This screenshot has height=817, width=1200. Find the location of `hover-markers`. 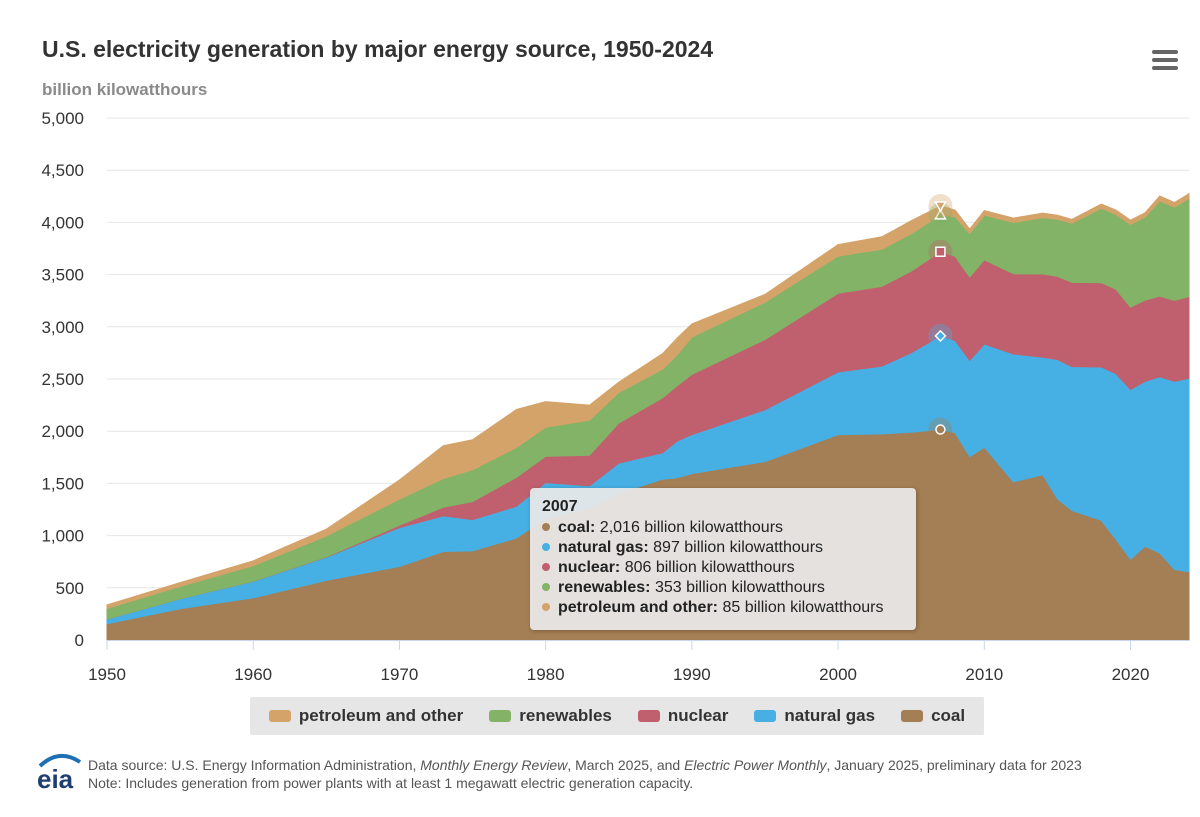

hover-markers is located at coordinates (940, 318).